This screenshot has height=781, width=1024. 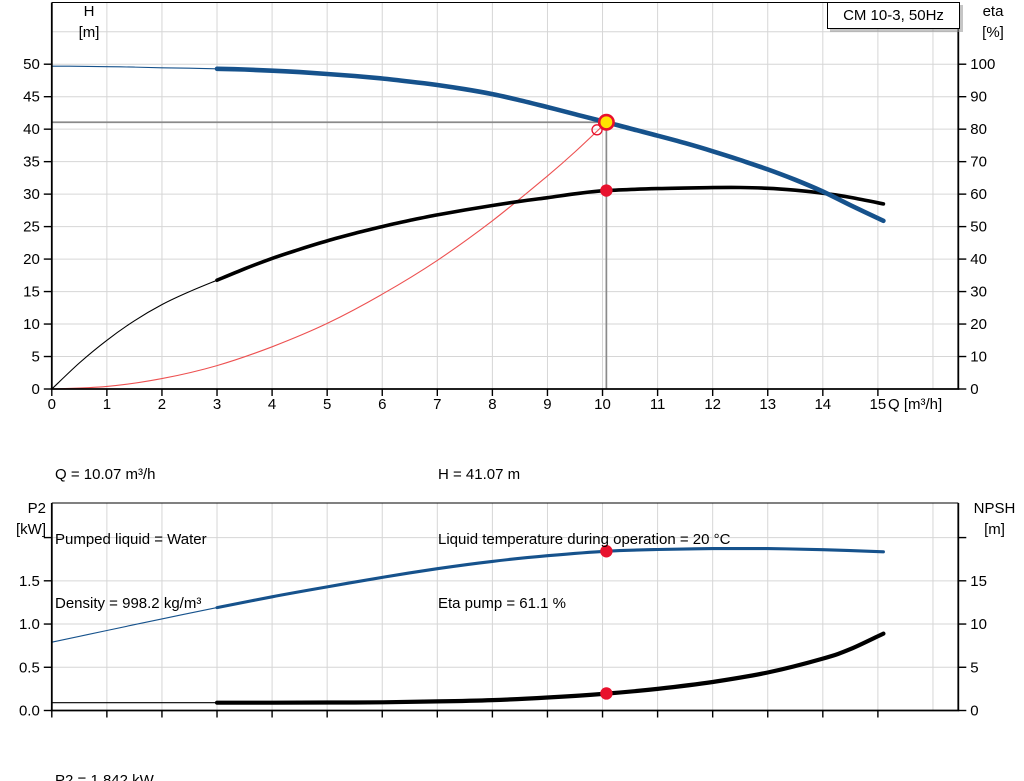 What do you see at coordinates (107, 404) in the screenshot?
I see `svg-text: 1` at bounding box center [107, 404].